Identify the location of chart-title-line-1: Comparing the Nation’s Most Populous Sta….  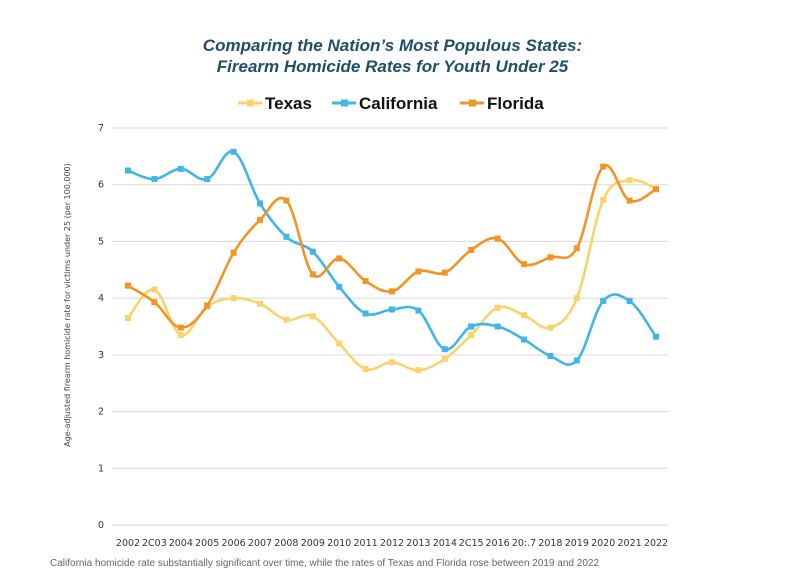
(392, 45).